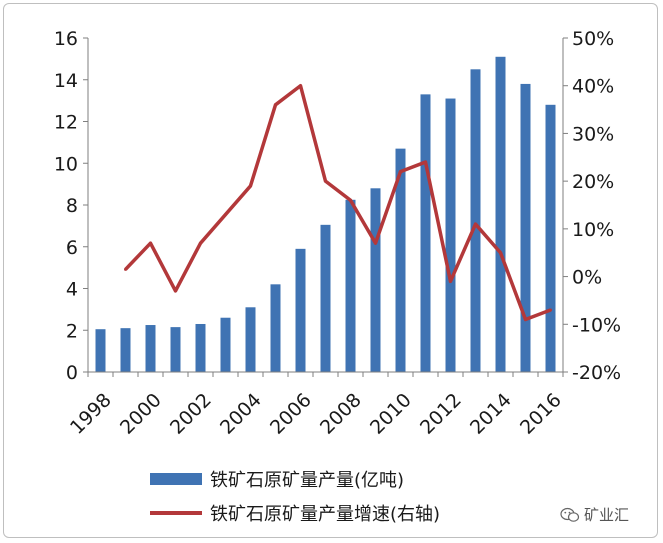  I want to click on y-right-tick-label: 0%, so click(587, 278).